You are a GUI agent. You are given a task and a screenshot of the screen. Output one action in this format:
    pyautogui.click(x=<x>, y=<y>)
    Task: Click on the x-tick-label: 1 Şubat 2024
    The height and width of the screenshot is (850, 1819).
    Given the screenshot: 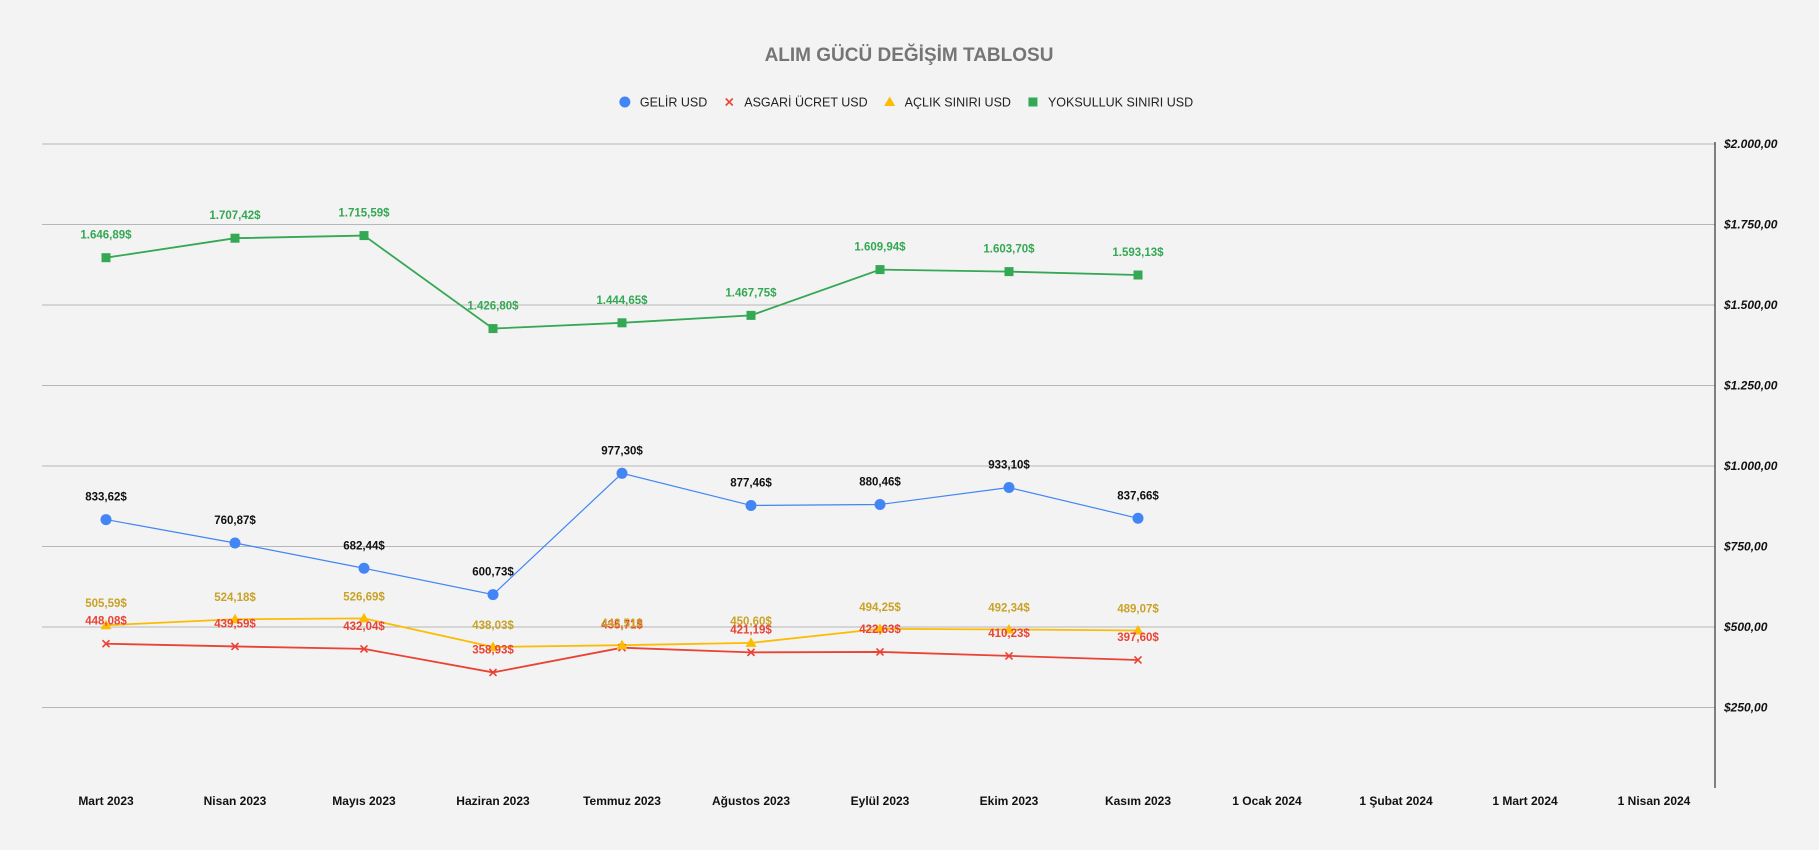 What is the action you would take?
    pyautogui.click(x=1396, y=801)
    